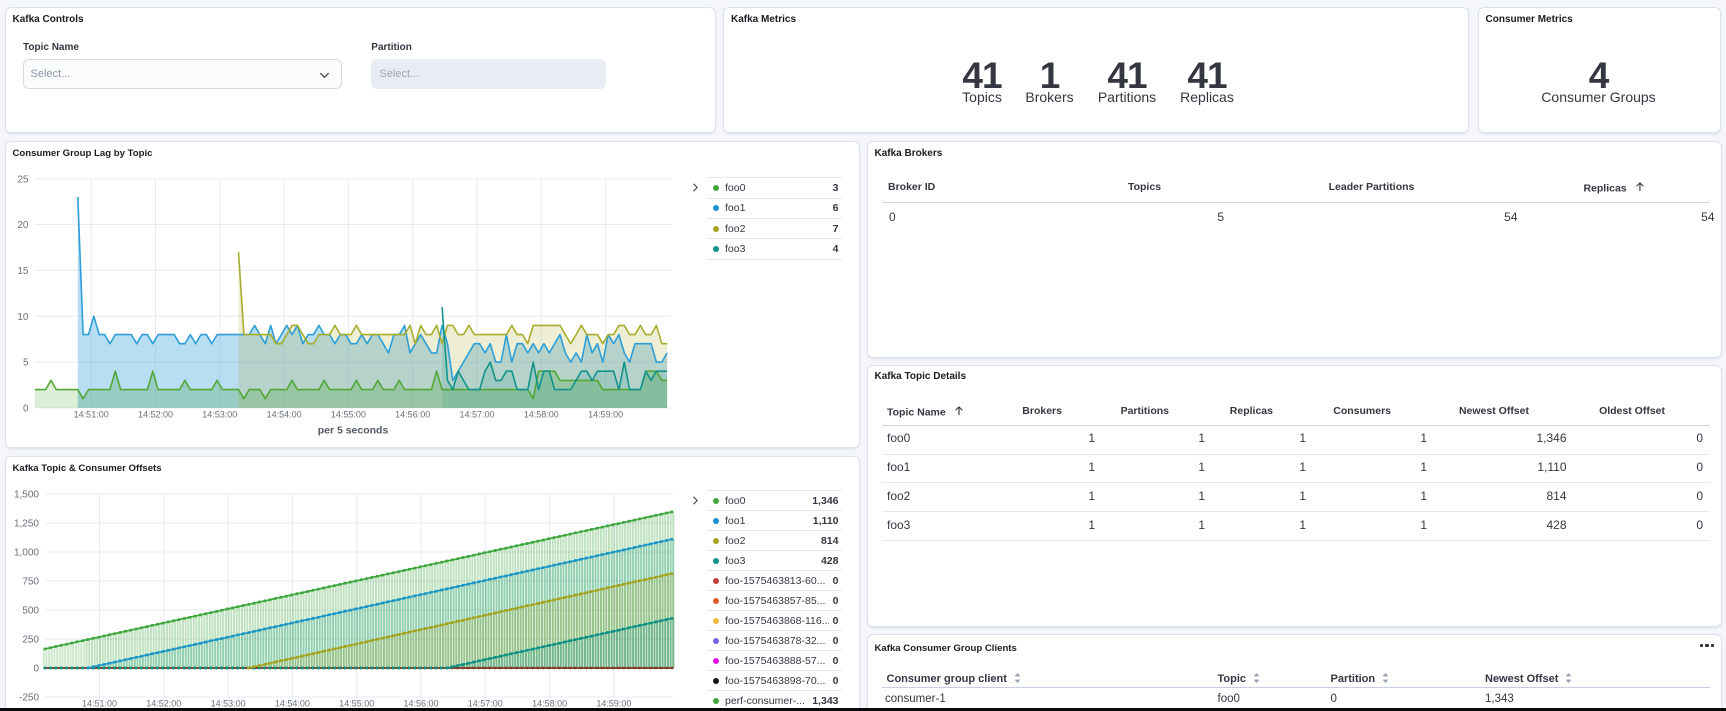 This screenshot has width=1726, height=711. What do you see at coordinates (25, 524) in the screenshot?
I see `svg-text: 1,250` at bounding box center [25, 524].